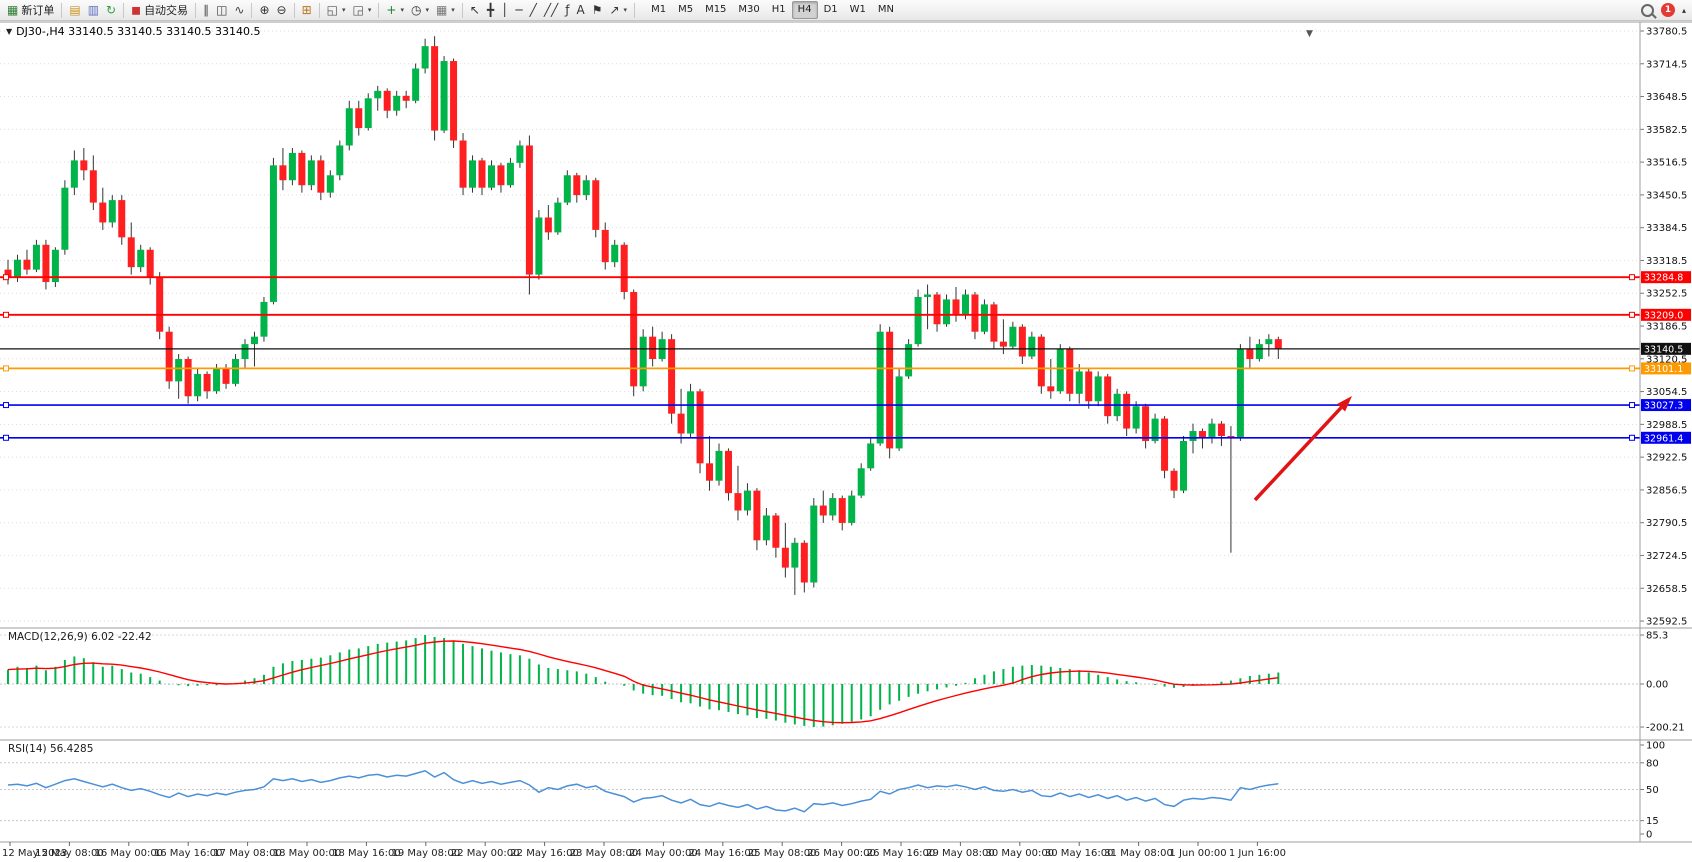 This screenshot has height=862, width=1692. Describe the element at coordinates (490, 10) in the screenshot. I see `crosshair-button: ╋` at that location.